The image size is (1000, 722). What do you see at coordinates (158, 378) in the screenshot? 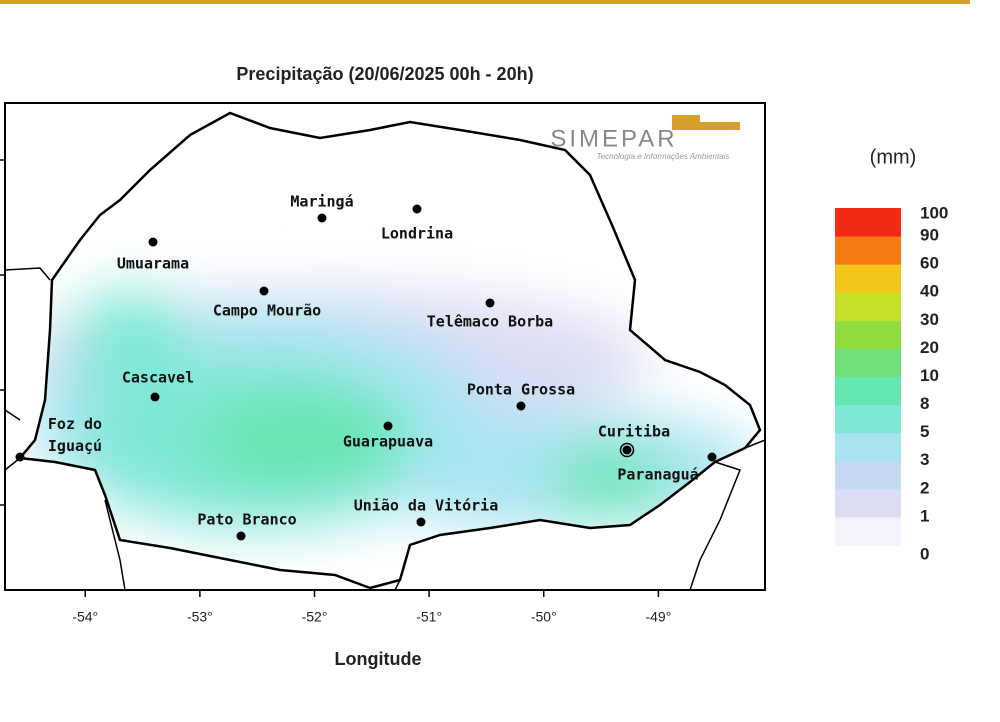
I see `city-label: Cascavel` at bounding box center [158, 378].